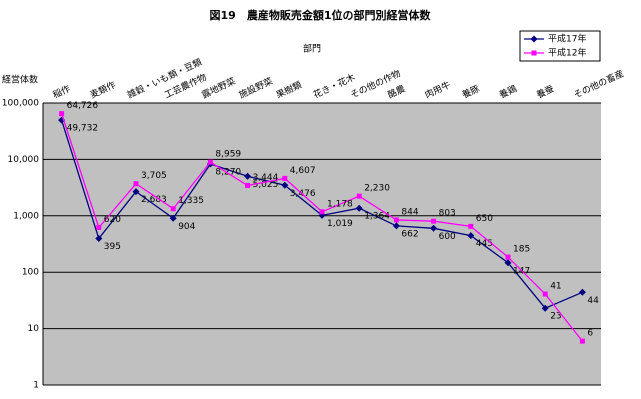 This screenshot has width=641, height=399. I want to click on y-tick-label: 10,000, so click(24, 160).